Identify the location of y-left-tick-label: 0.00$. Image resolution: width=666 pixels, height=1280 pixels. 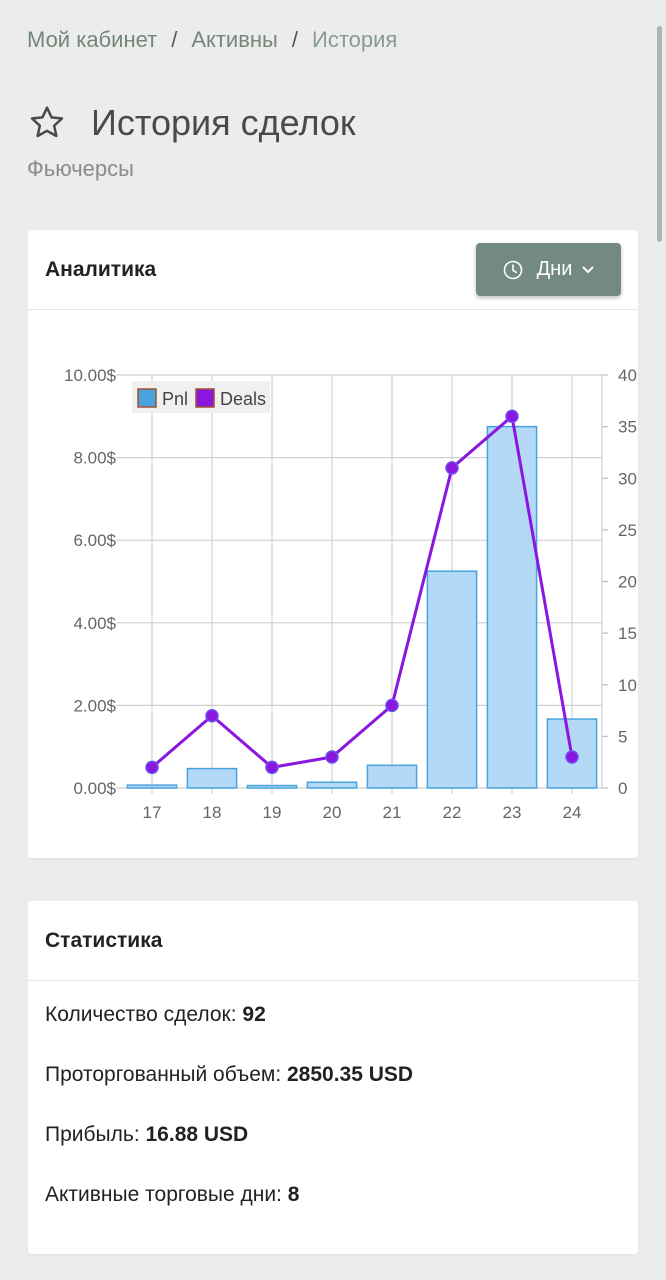
(94, 788).